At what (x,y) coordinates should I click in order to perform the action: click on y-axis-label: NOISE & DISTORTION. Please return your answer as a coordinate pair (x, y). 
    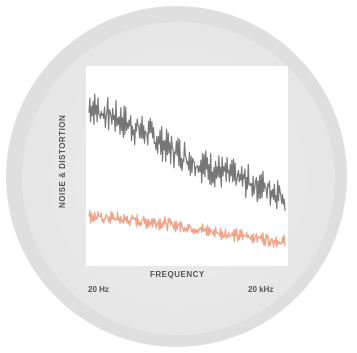
    Looking at the image, I should click on (62, 161).